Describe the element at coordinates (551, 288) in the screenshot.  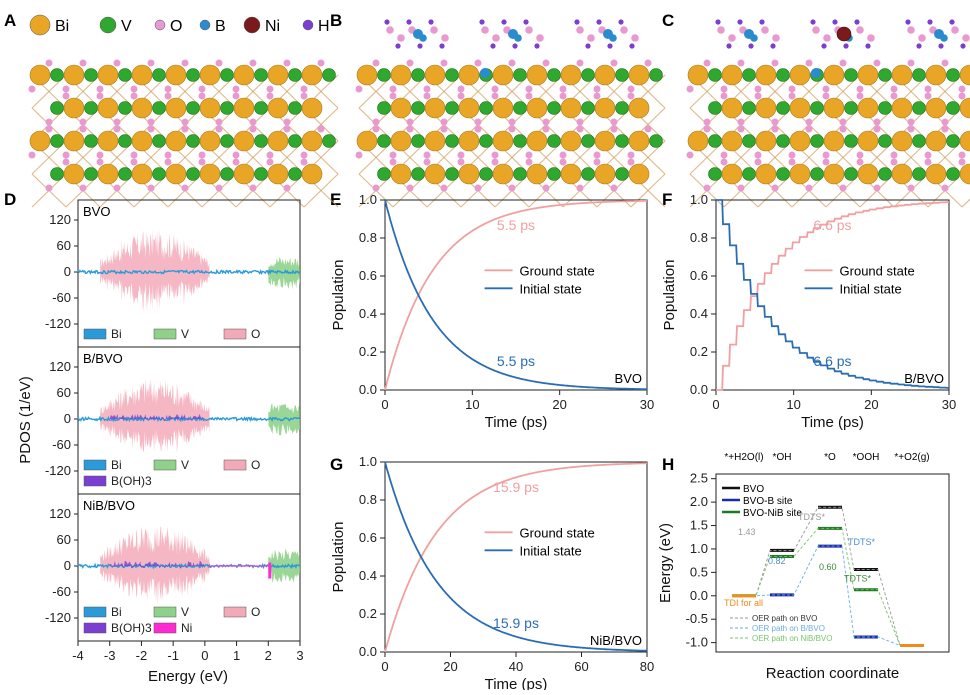
I see `legend-label-initial: Initial state` at that location.